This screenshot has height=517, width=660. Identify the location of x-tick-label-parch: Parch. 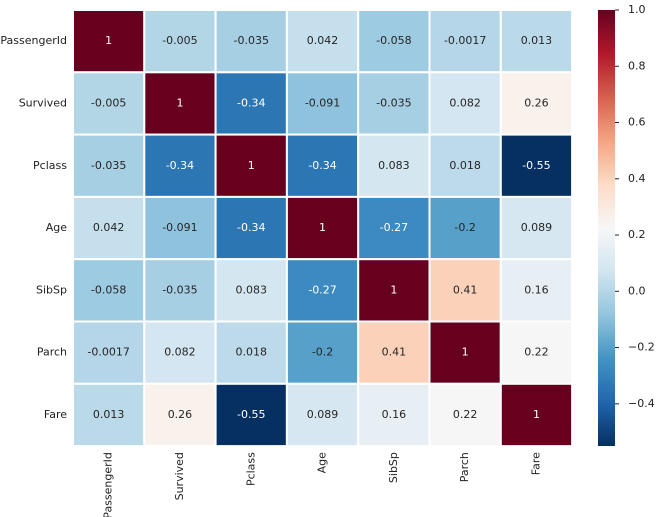
(464, 467).